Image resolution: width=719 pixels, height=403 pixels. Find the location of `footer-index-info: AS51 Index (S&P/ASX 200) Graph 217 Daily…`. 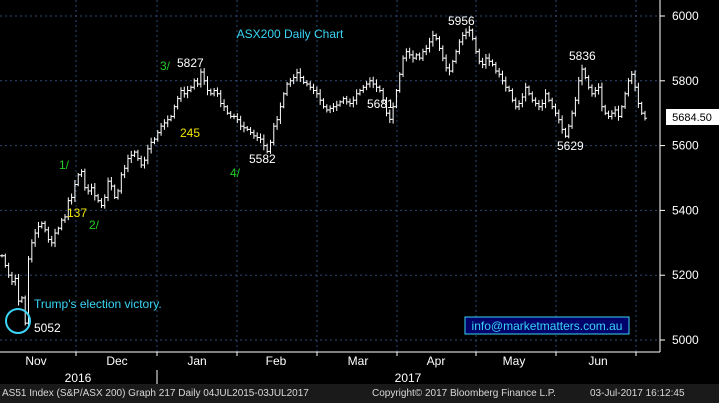

footer-index-info: AS51 Index (S&P/ASX 200) Graph 217 Daily… is located at coordinates (155, 393).